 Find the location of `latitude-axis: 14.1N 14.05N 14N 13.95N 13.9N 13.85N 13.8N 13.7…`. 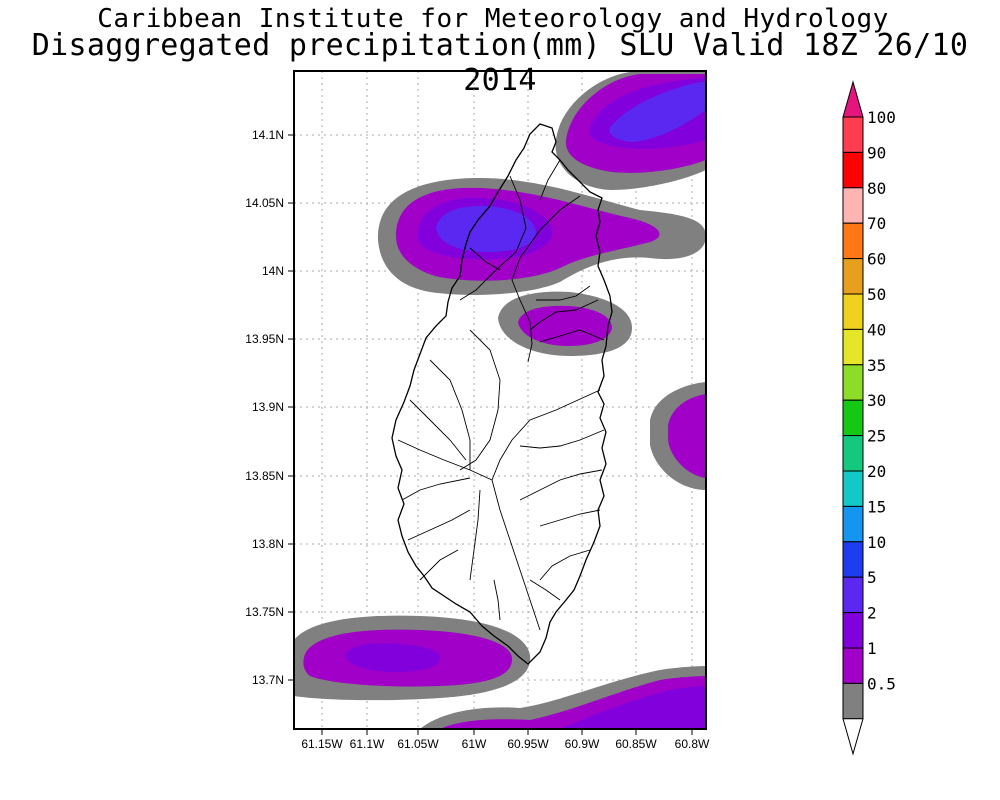

latitude-axis: 14.1N 14.05N 14N 13.95N 13.9N 13.85N 13.8N 13.7… is located at coordinates (269, 407).